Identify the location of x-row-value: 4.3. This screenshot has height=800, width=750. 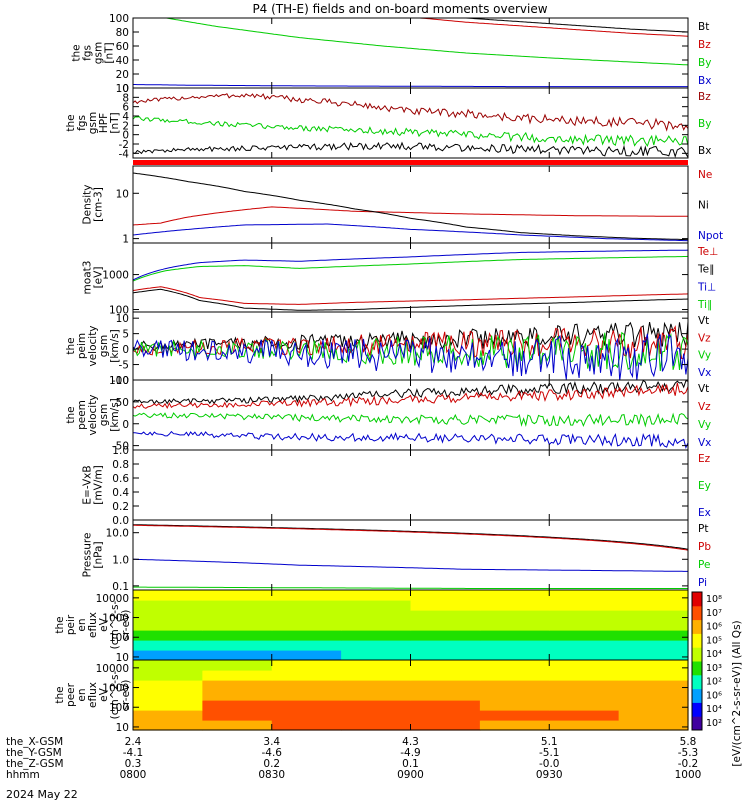
(410, 742).